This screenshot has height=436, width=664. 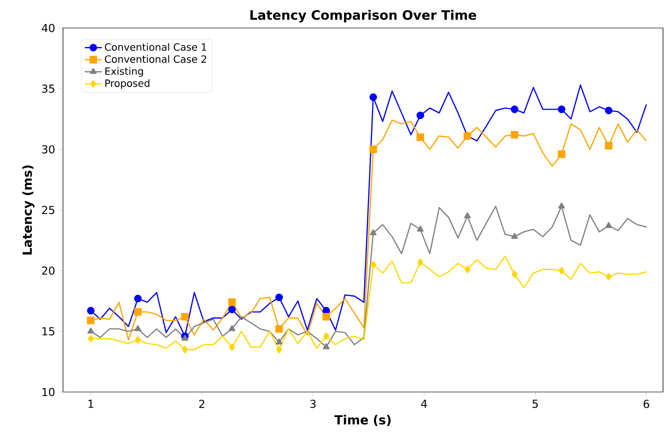 I want to click on y-tick-label: 35, so click(x=48, y=88).